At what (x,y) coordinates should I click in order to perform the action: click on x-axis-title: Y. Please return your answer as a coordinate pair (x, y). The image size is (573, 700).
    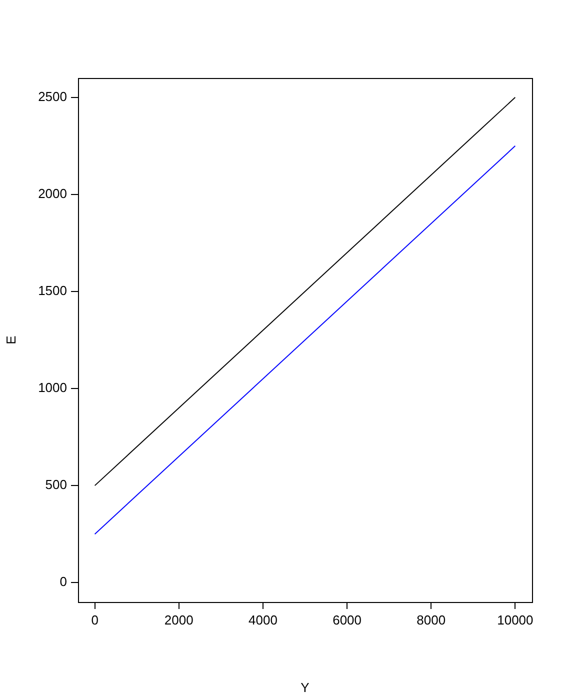
    Looking at the image, I should click on (305, 687).